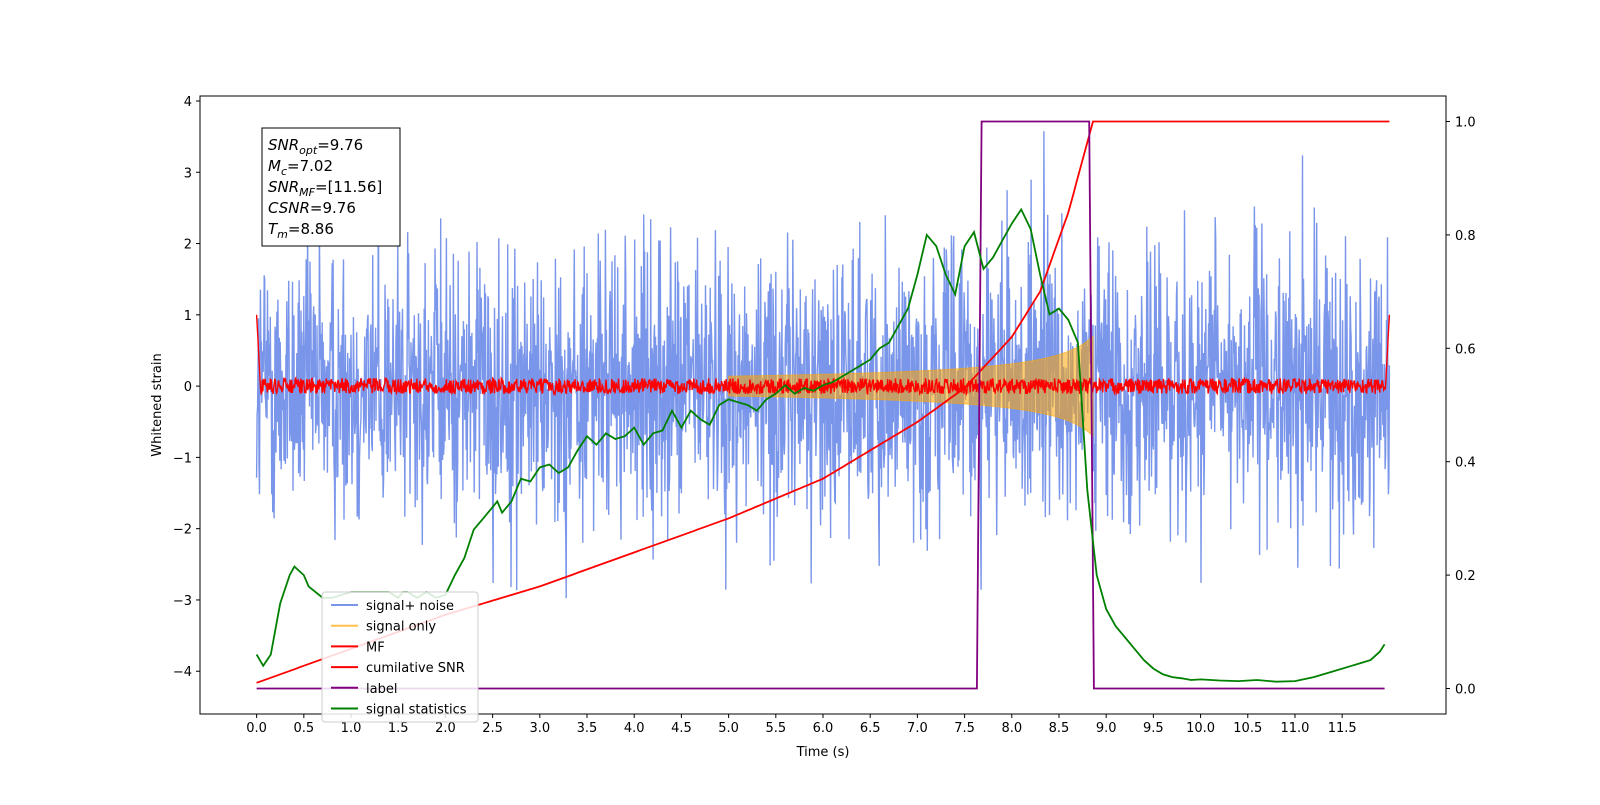 Image resolution: width=1600 pixels, height=805 pixels. I want to click on legend-label: cumilative SNR, so click(415, 668).